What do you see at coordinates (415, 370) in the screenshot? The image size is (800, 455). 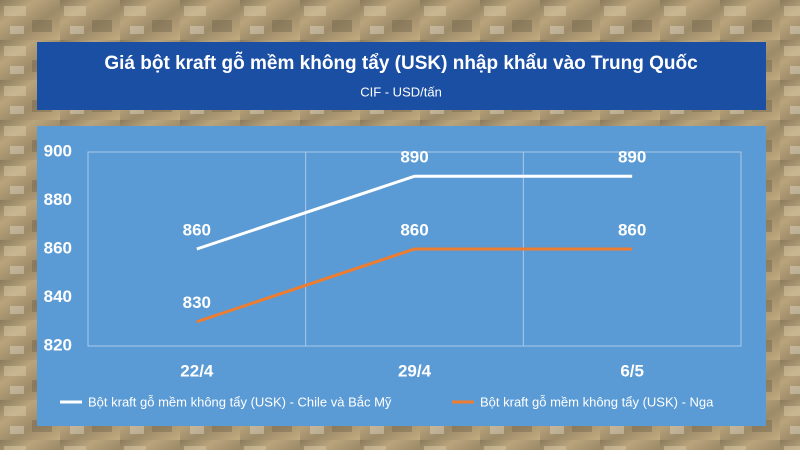 I see `x-tick-label: 29/4` at bounding box center [415, 370].